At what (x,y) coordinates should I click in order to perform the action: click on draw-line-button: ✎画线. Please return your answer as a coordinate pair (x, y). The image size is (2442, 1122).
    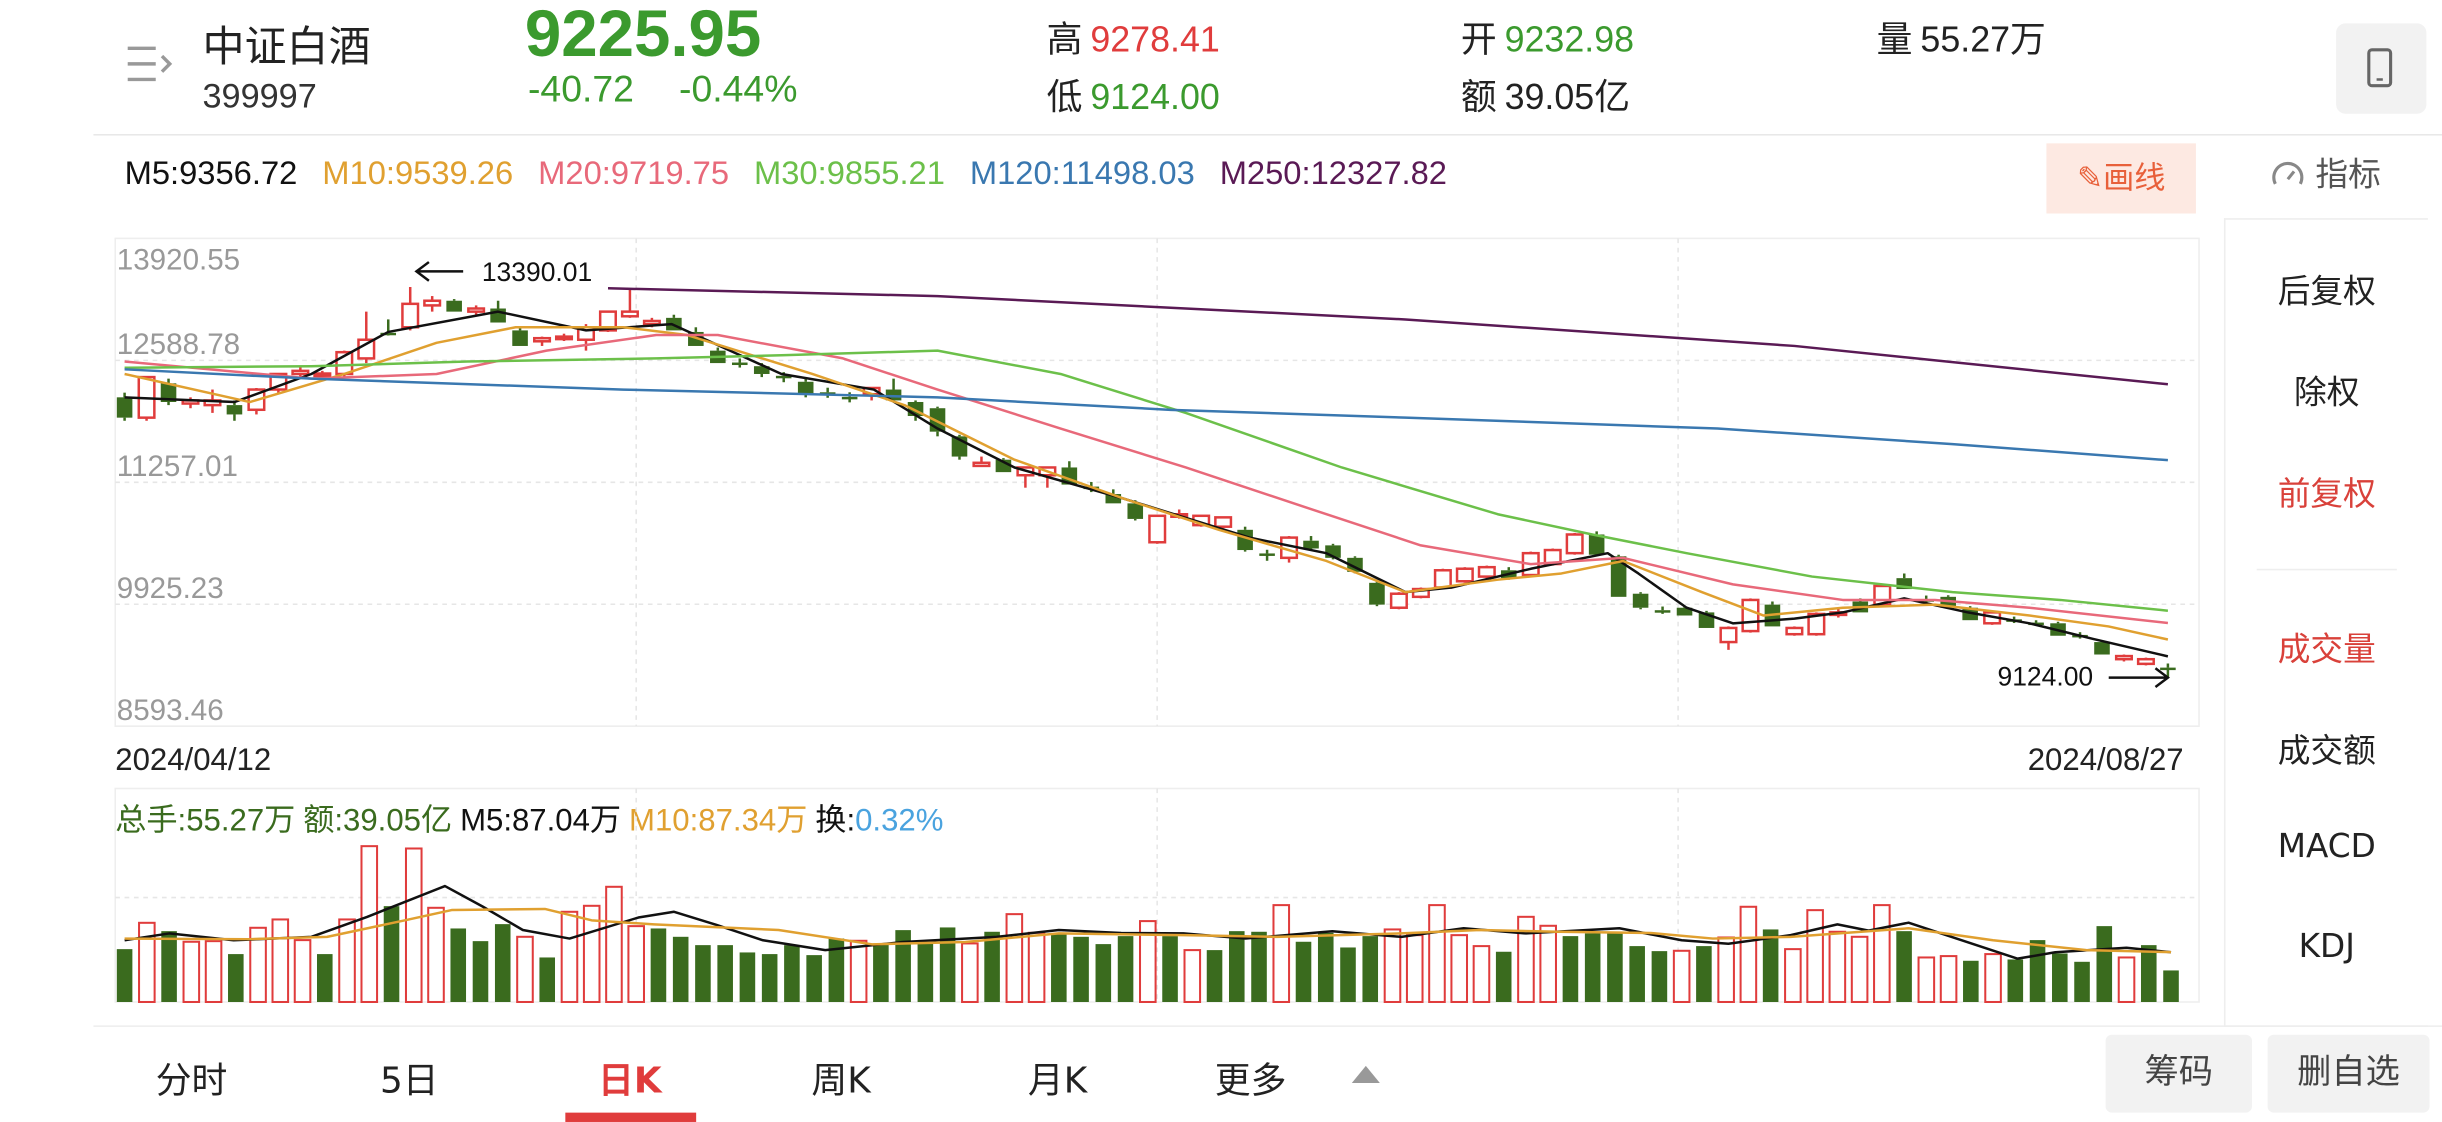
    Looking at the image, I should click on (2121, 178).